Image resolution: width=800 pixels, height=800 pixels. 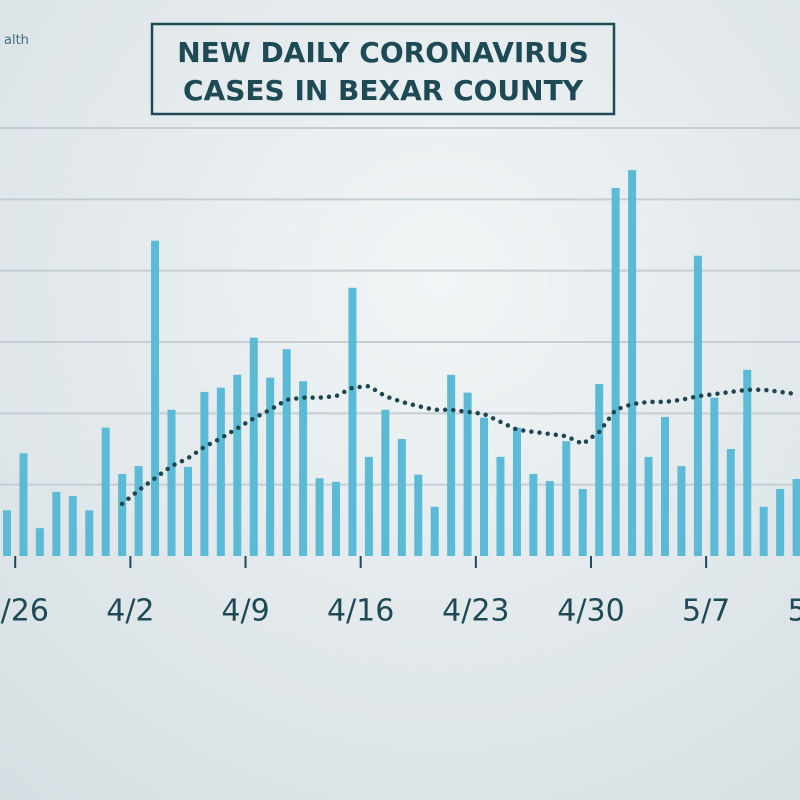 What do you see at coordinates (459, 445) in the screenshot?
I see `average-line` at bounding box center [459, 445].